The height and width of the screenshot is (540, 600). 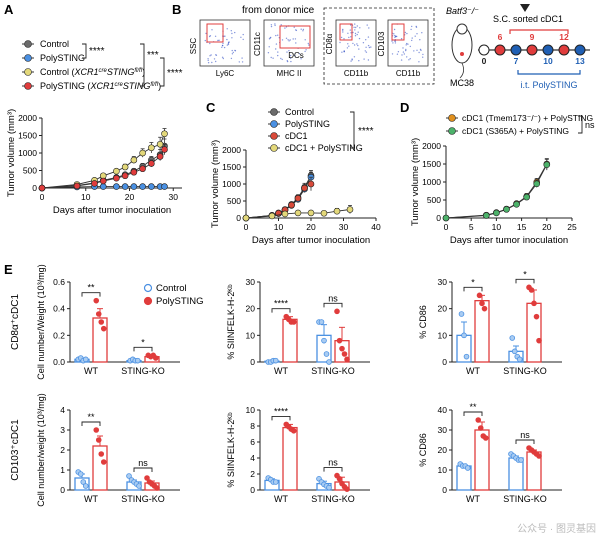 What do you see at coordinates (403, 48) in the screenshot?
I see `flow-plot-cd103: CD103 CD11b` at bounding box center [403, 48].